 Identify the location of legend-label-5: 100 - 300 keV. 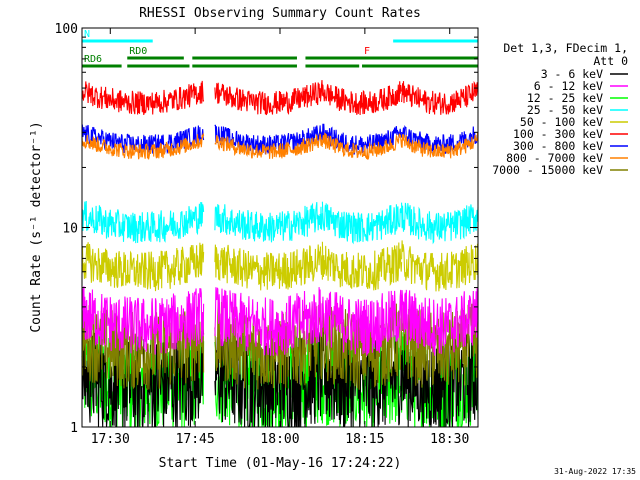
(558, 134).